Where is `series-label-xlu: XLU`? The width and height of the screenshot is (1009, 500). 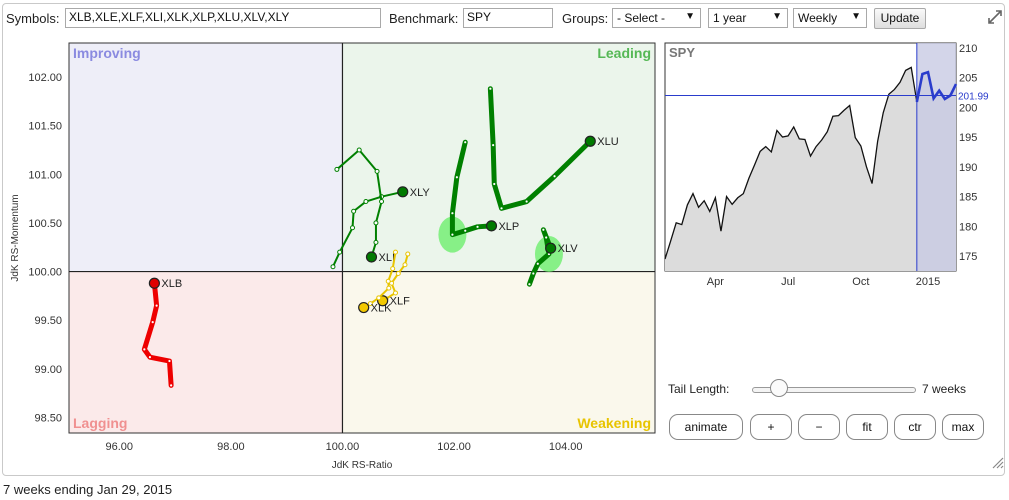 series-label-xlu: XLU is located at coordinates (607, 142).